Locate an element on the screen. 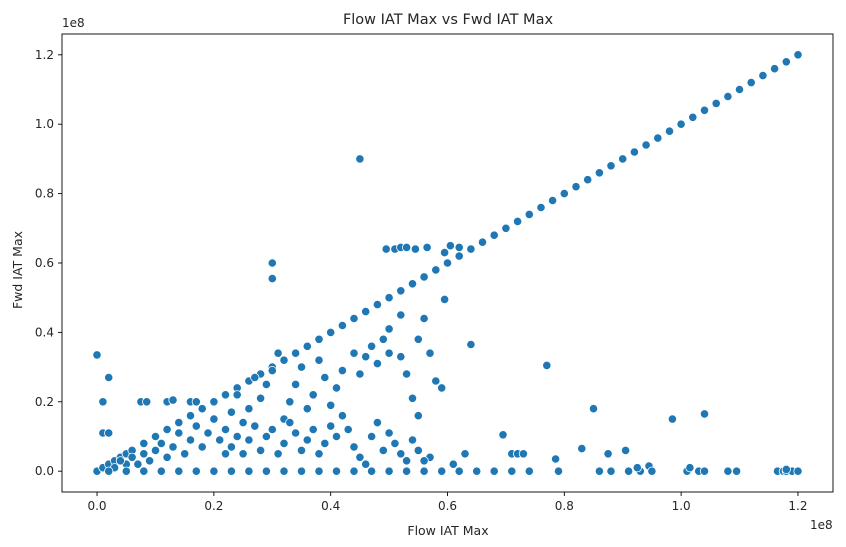 This screenshot has height=547, width=846. y-tick-label: 0.0 is located at coordinates (44, 471).